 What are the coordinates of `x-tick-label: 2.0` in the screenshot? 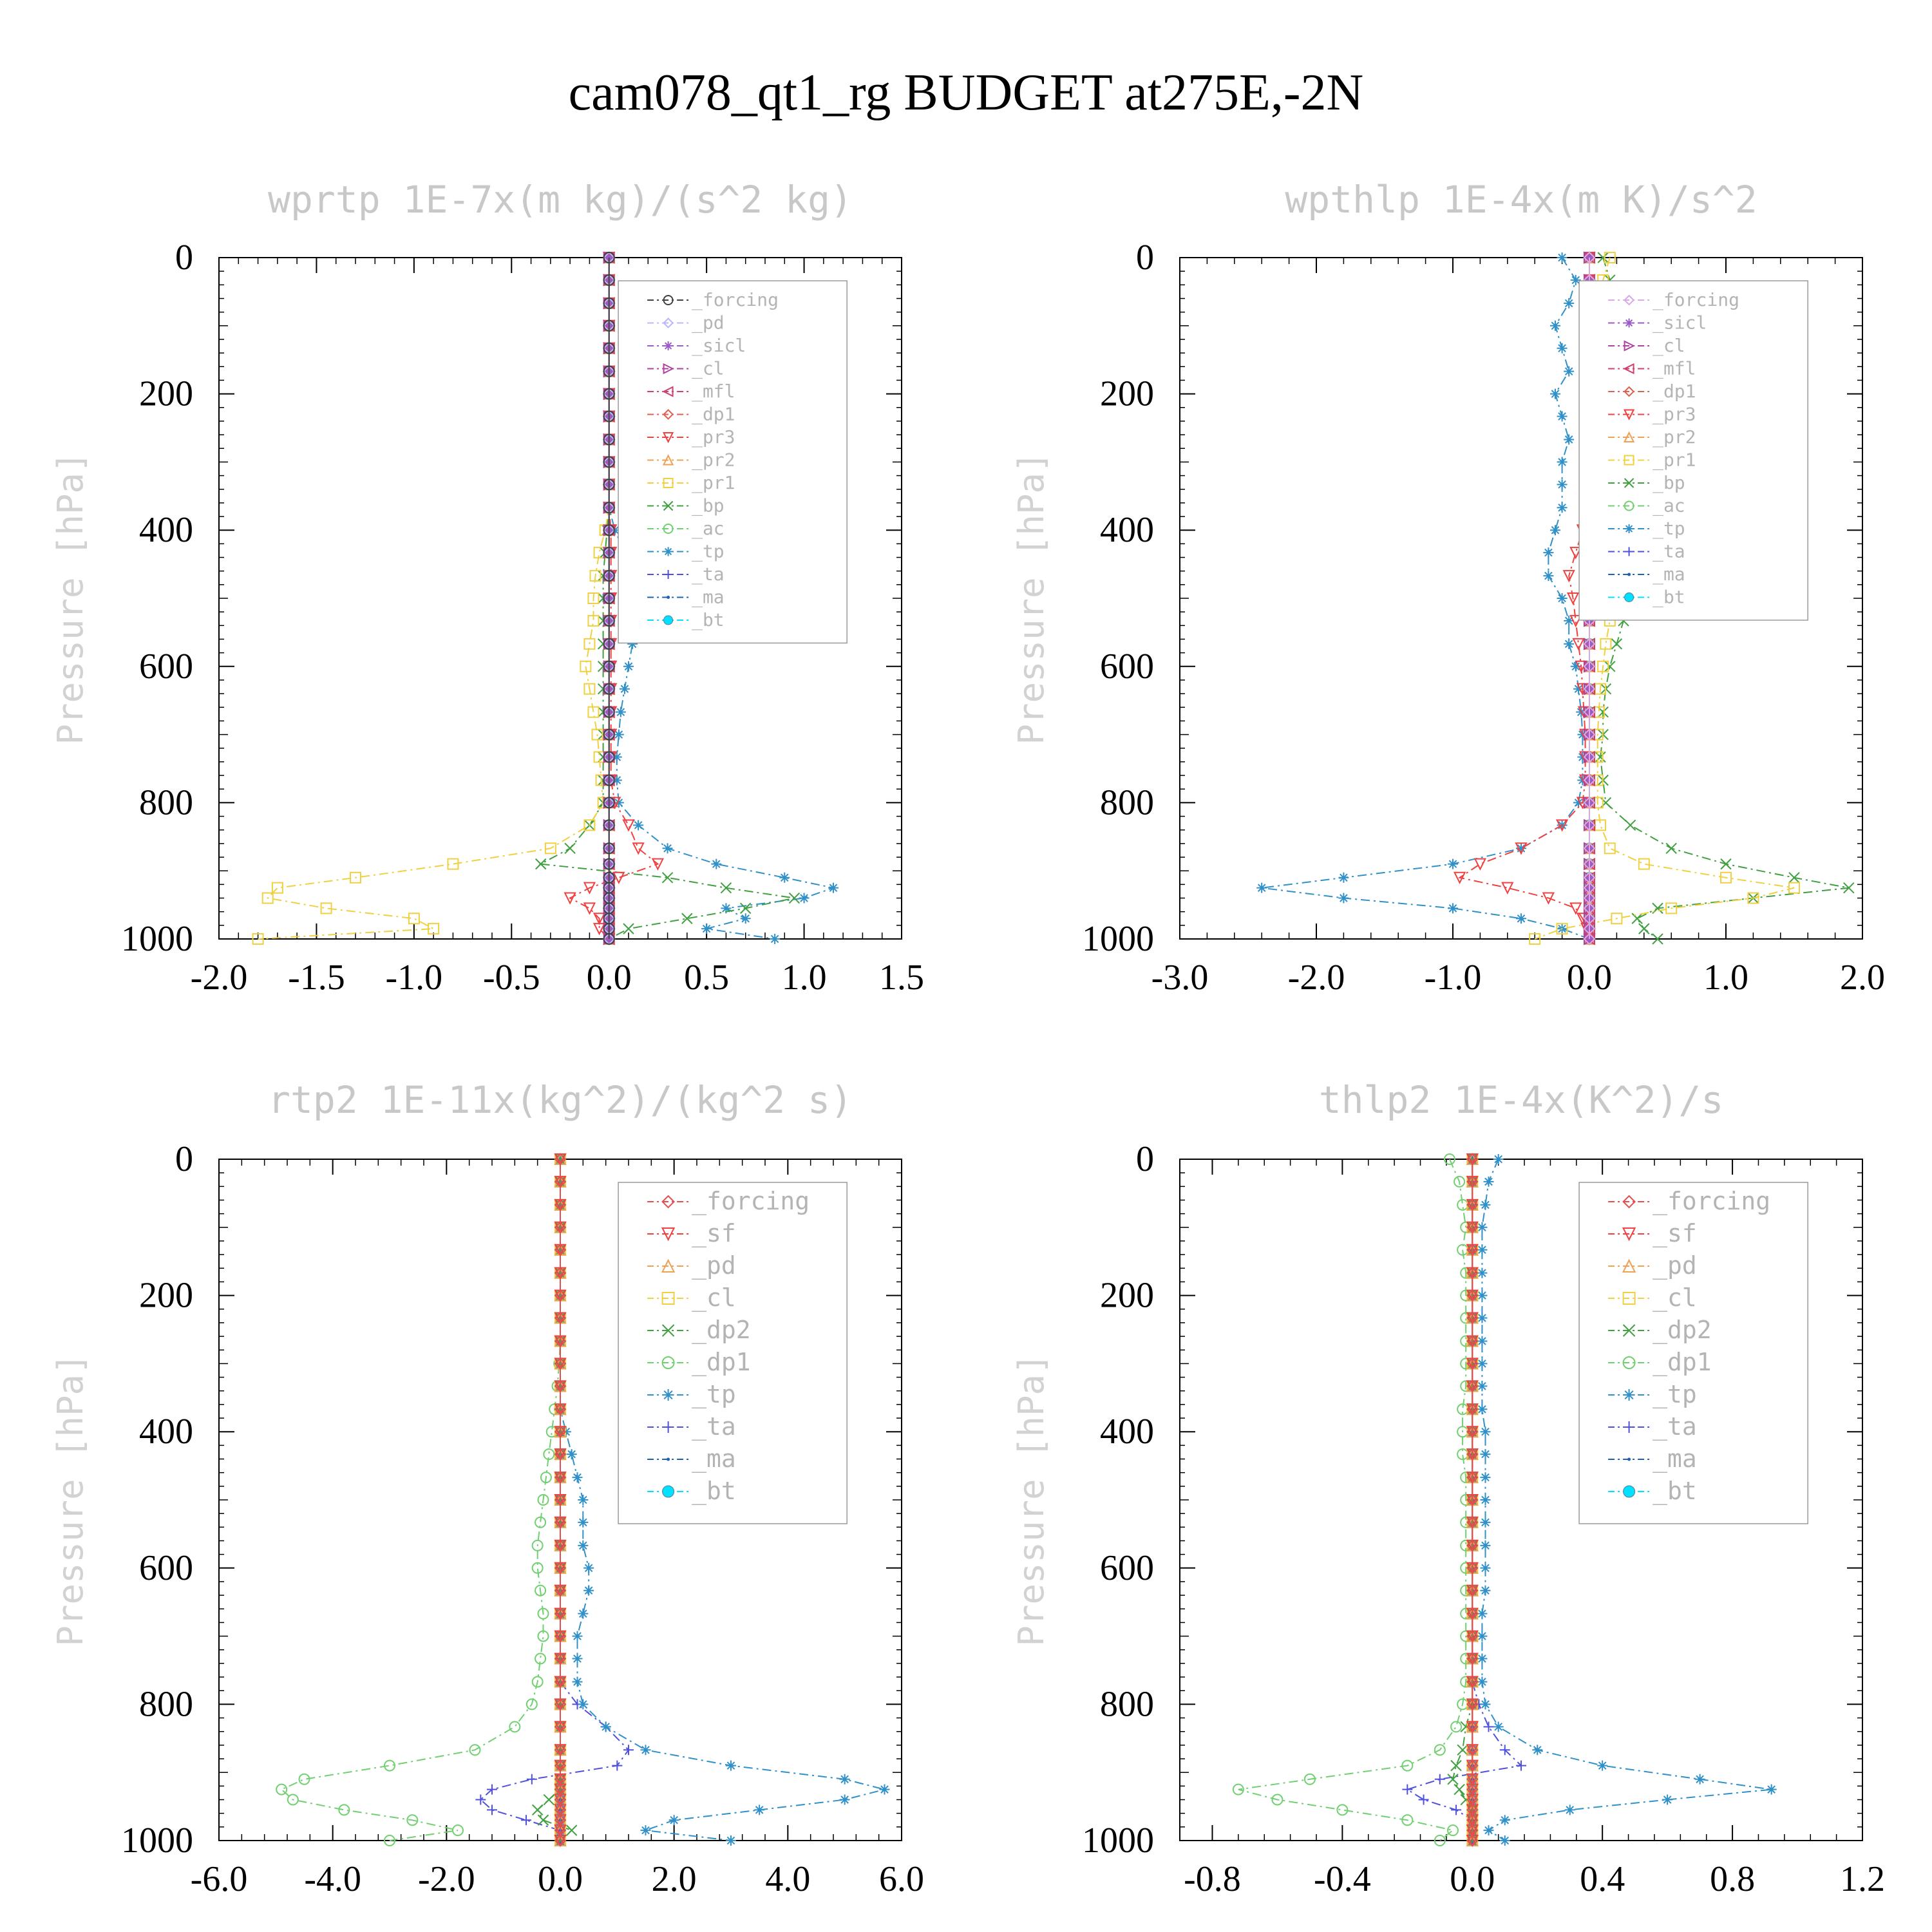 It's located at (1863, 978).